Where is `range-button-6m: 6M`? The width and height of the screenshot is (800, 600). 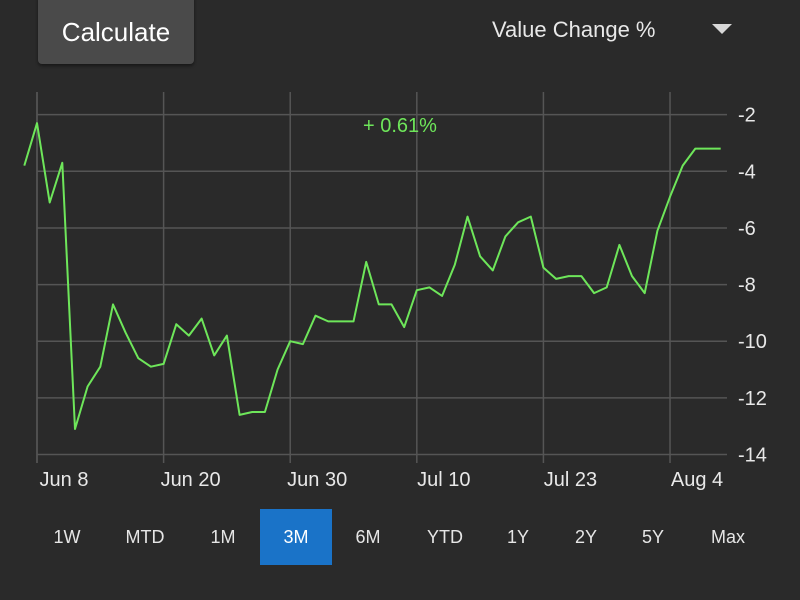 range-button-6m: 6M is located at coordinates (368, 536).